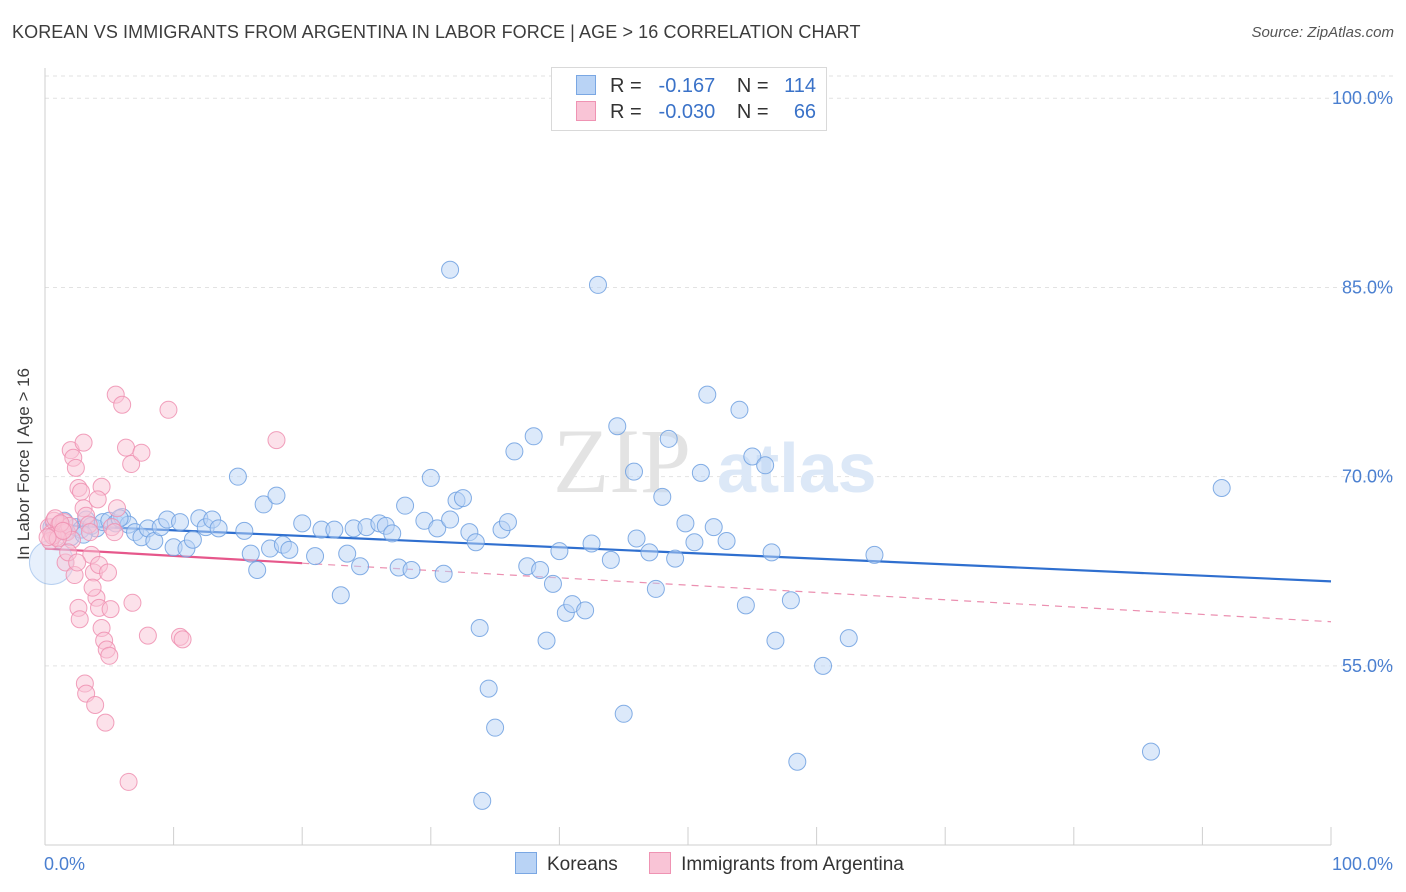 The height and width of the screenshot is (892, 1406). What do you see at coordinates (687, 86) in the screenshot?
I see `koreans-r-value: -0.167` at bounding box center [687, 86].